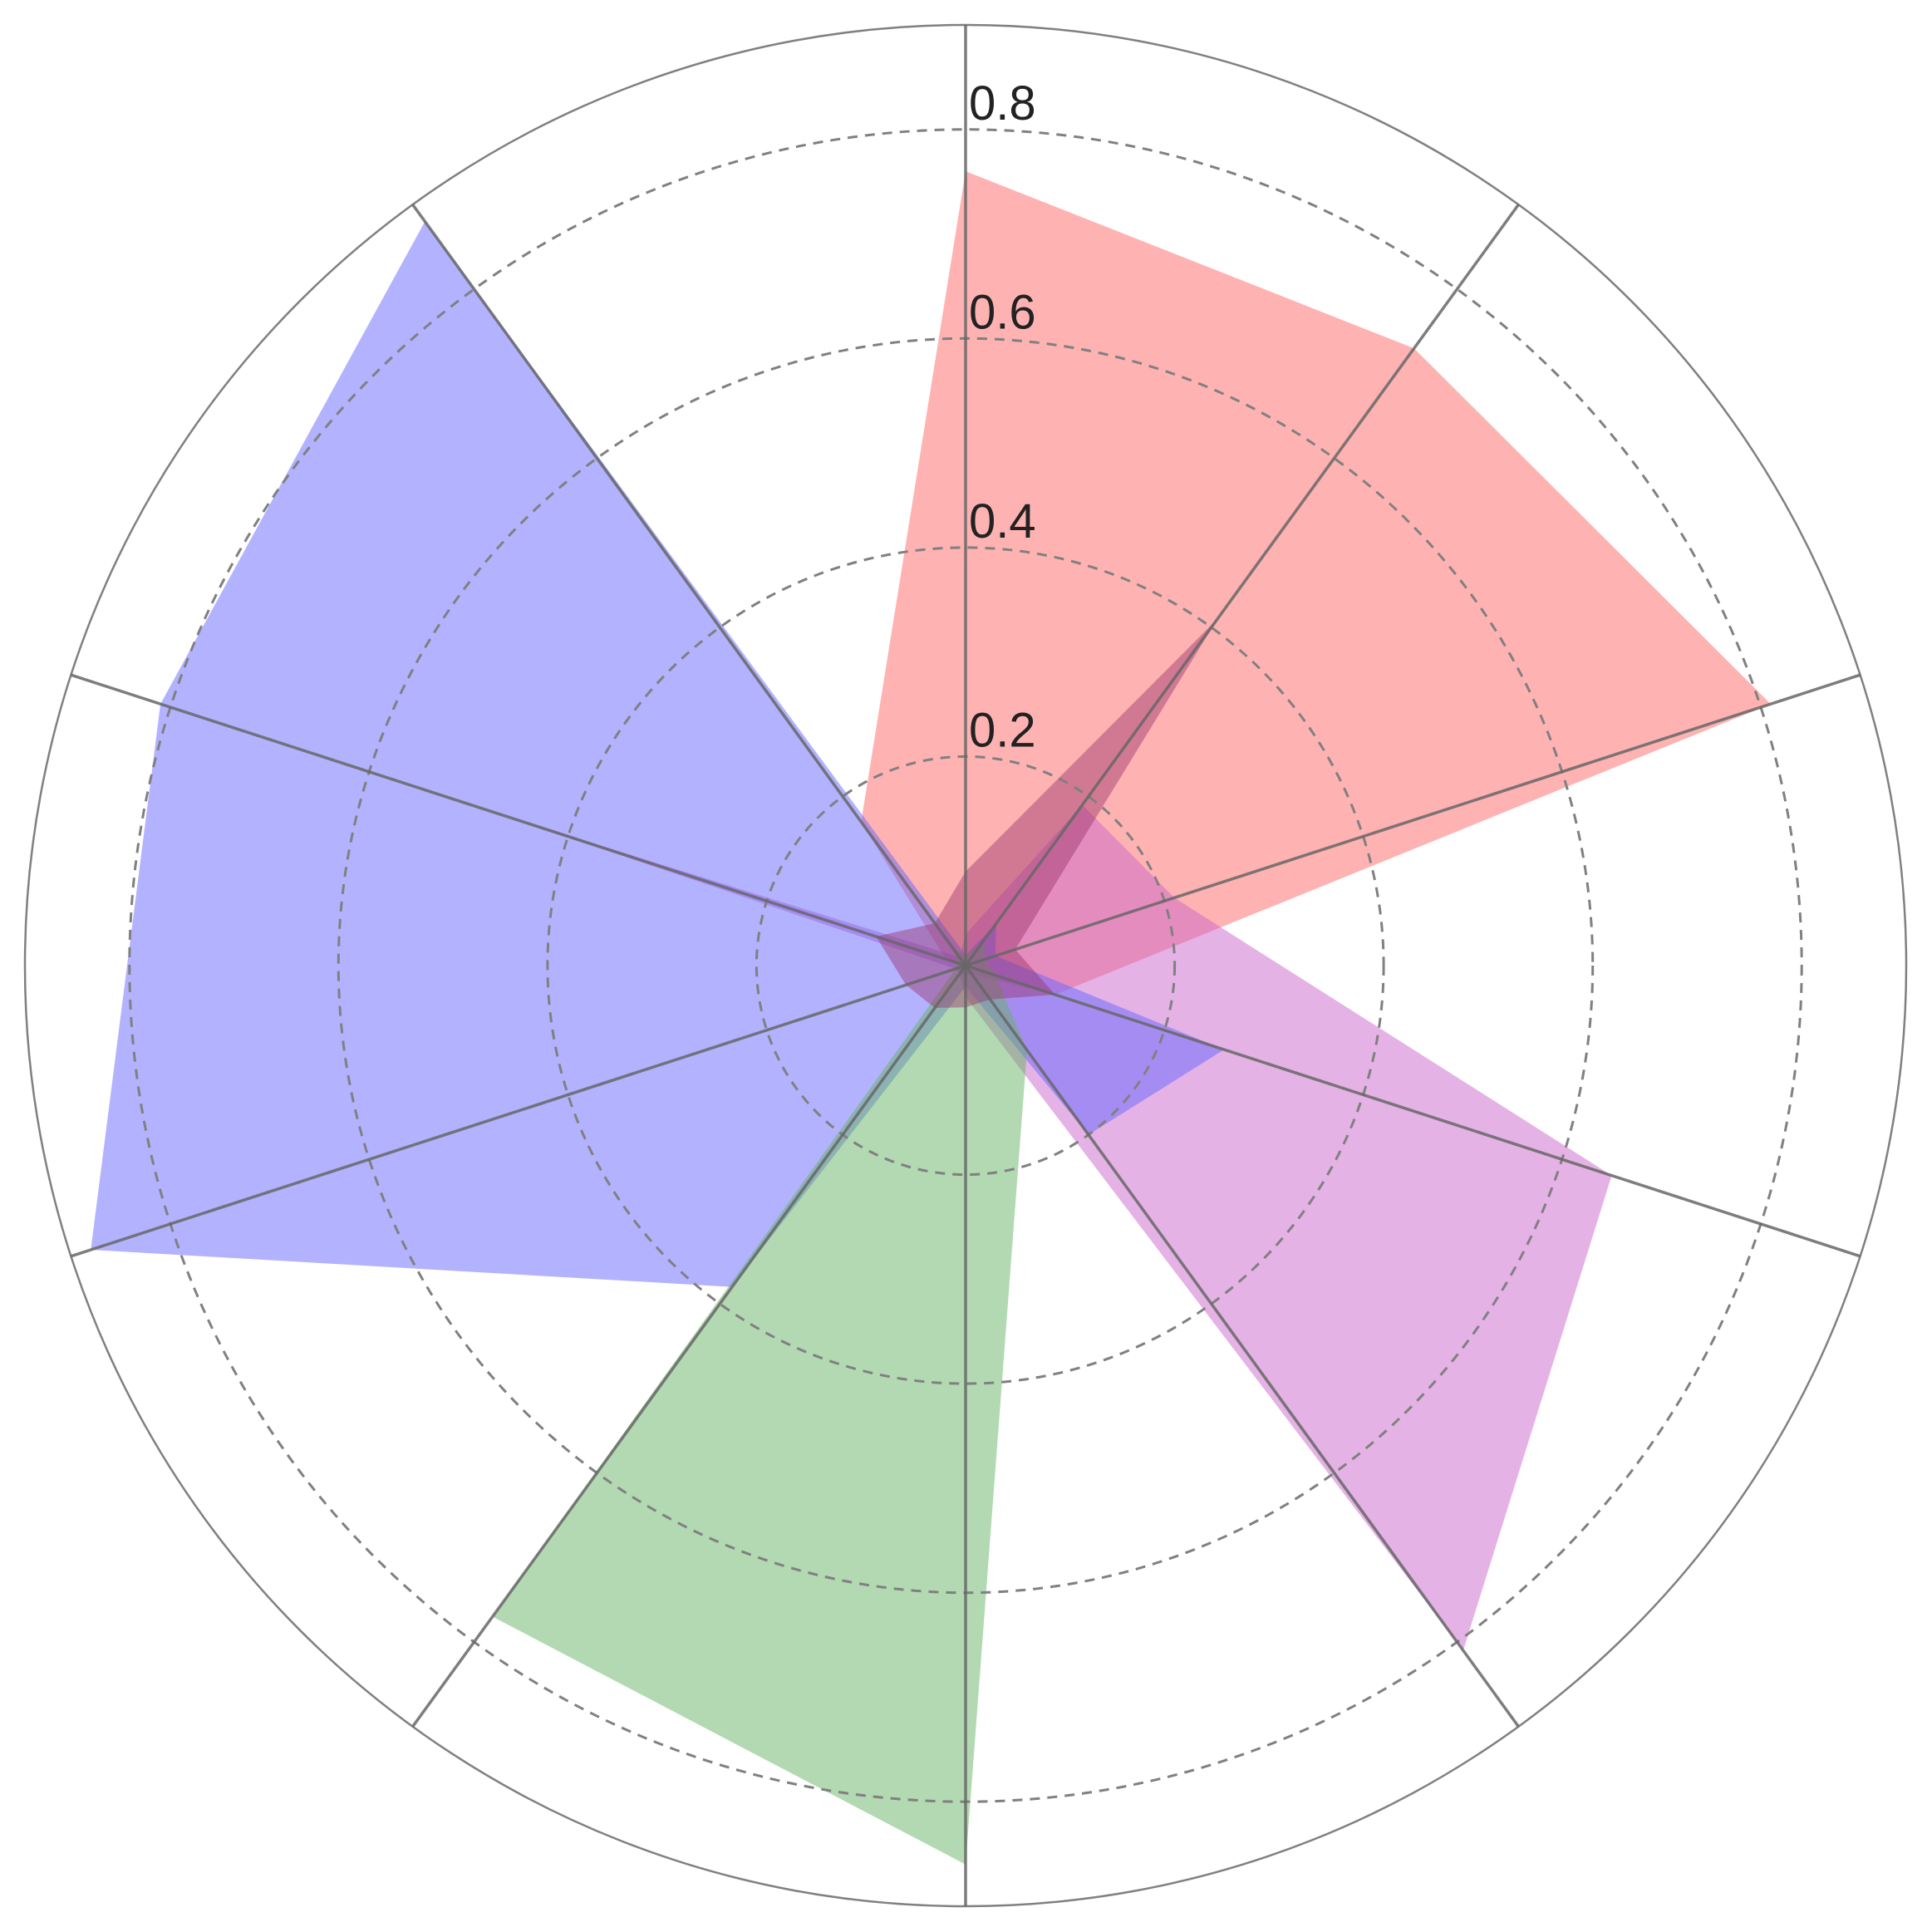 The image size is (1932, 1932). I want to click on radial-tick-label: 0.6, so click(1003, 312).